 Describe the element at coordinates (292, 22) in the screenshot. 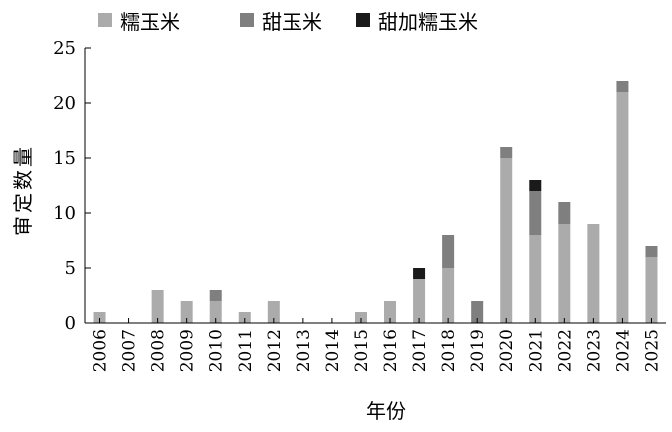

I see `legend-label-tian: 甜玉米` at that location.